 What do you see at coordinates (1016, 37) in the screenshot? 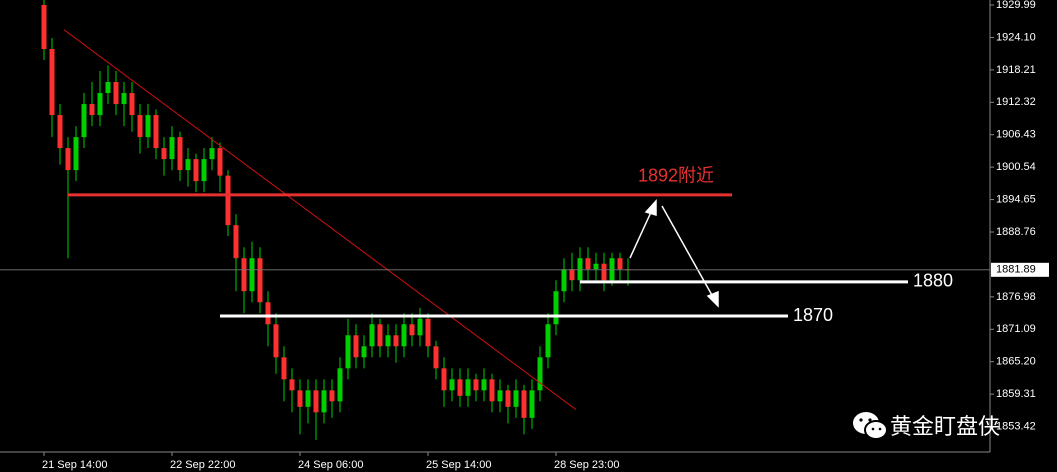
I see `y-tick-label: 1924.10` at bounding box center [1016, 37].